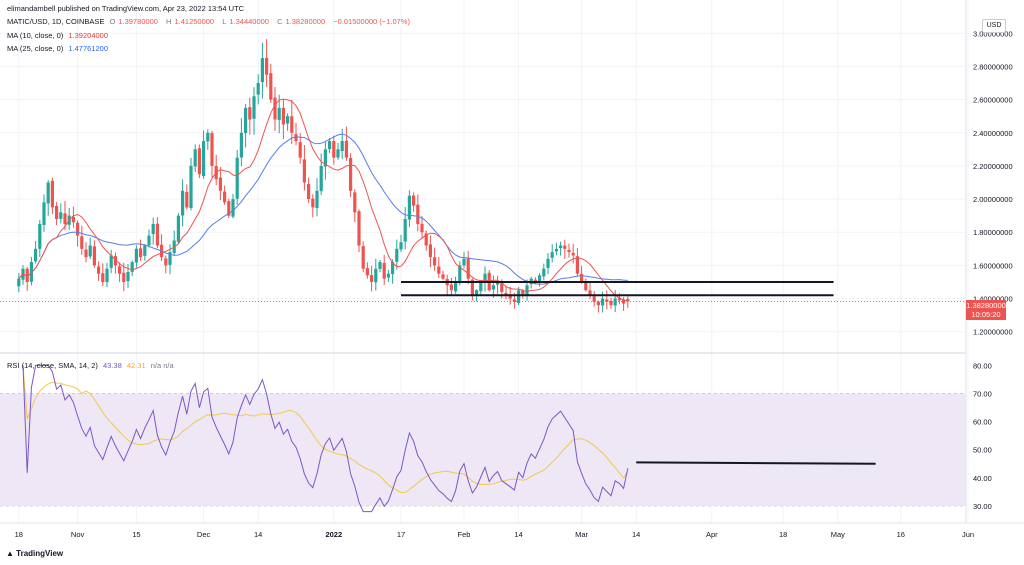 This screenshot has height=565, width=1024. Describe the element at coordinates (982, 436) in the screenshot. I see `rsi-axis: 80.00 70.00 60.00 50.00 40.00 30.00` at that location.